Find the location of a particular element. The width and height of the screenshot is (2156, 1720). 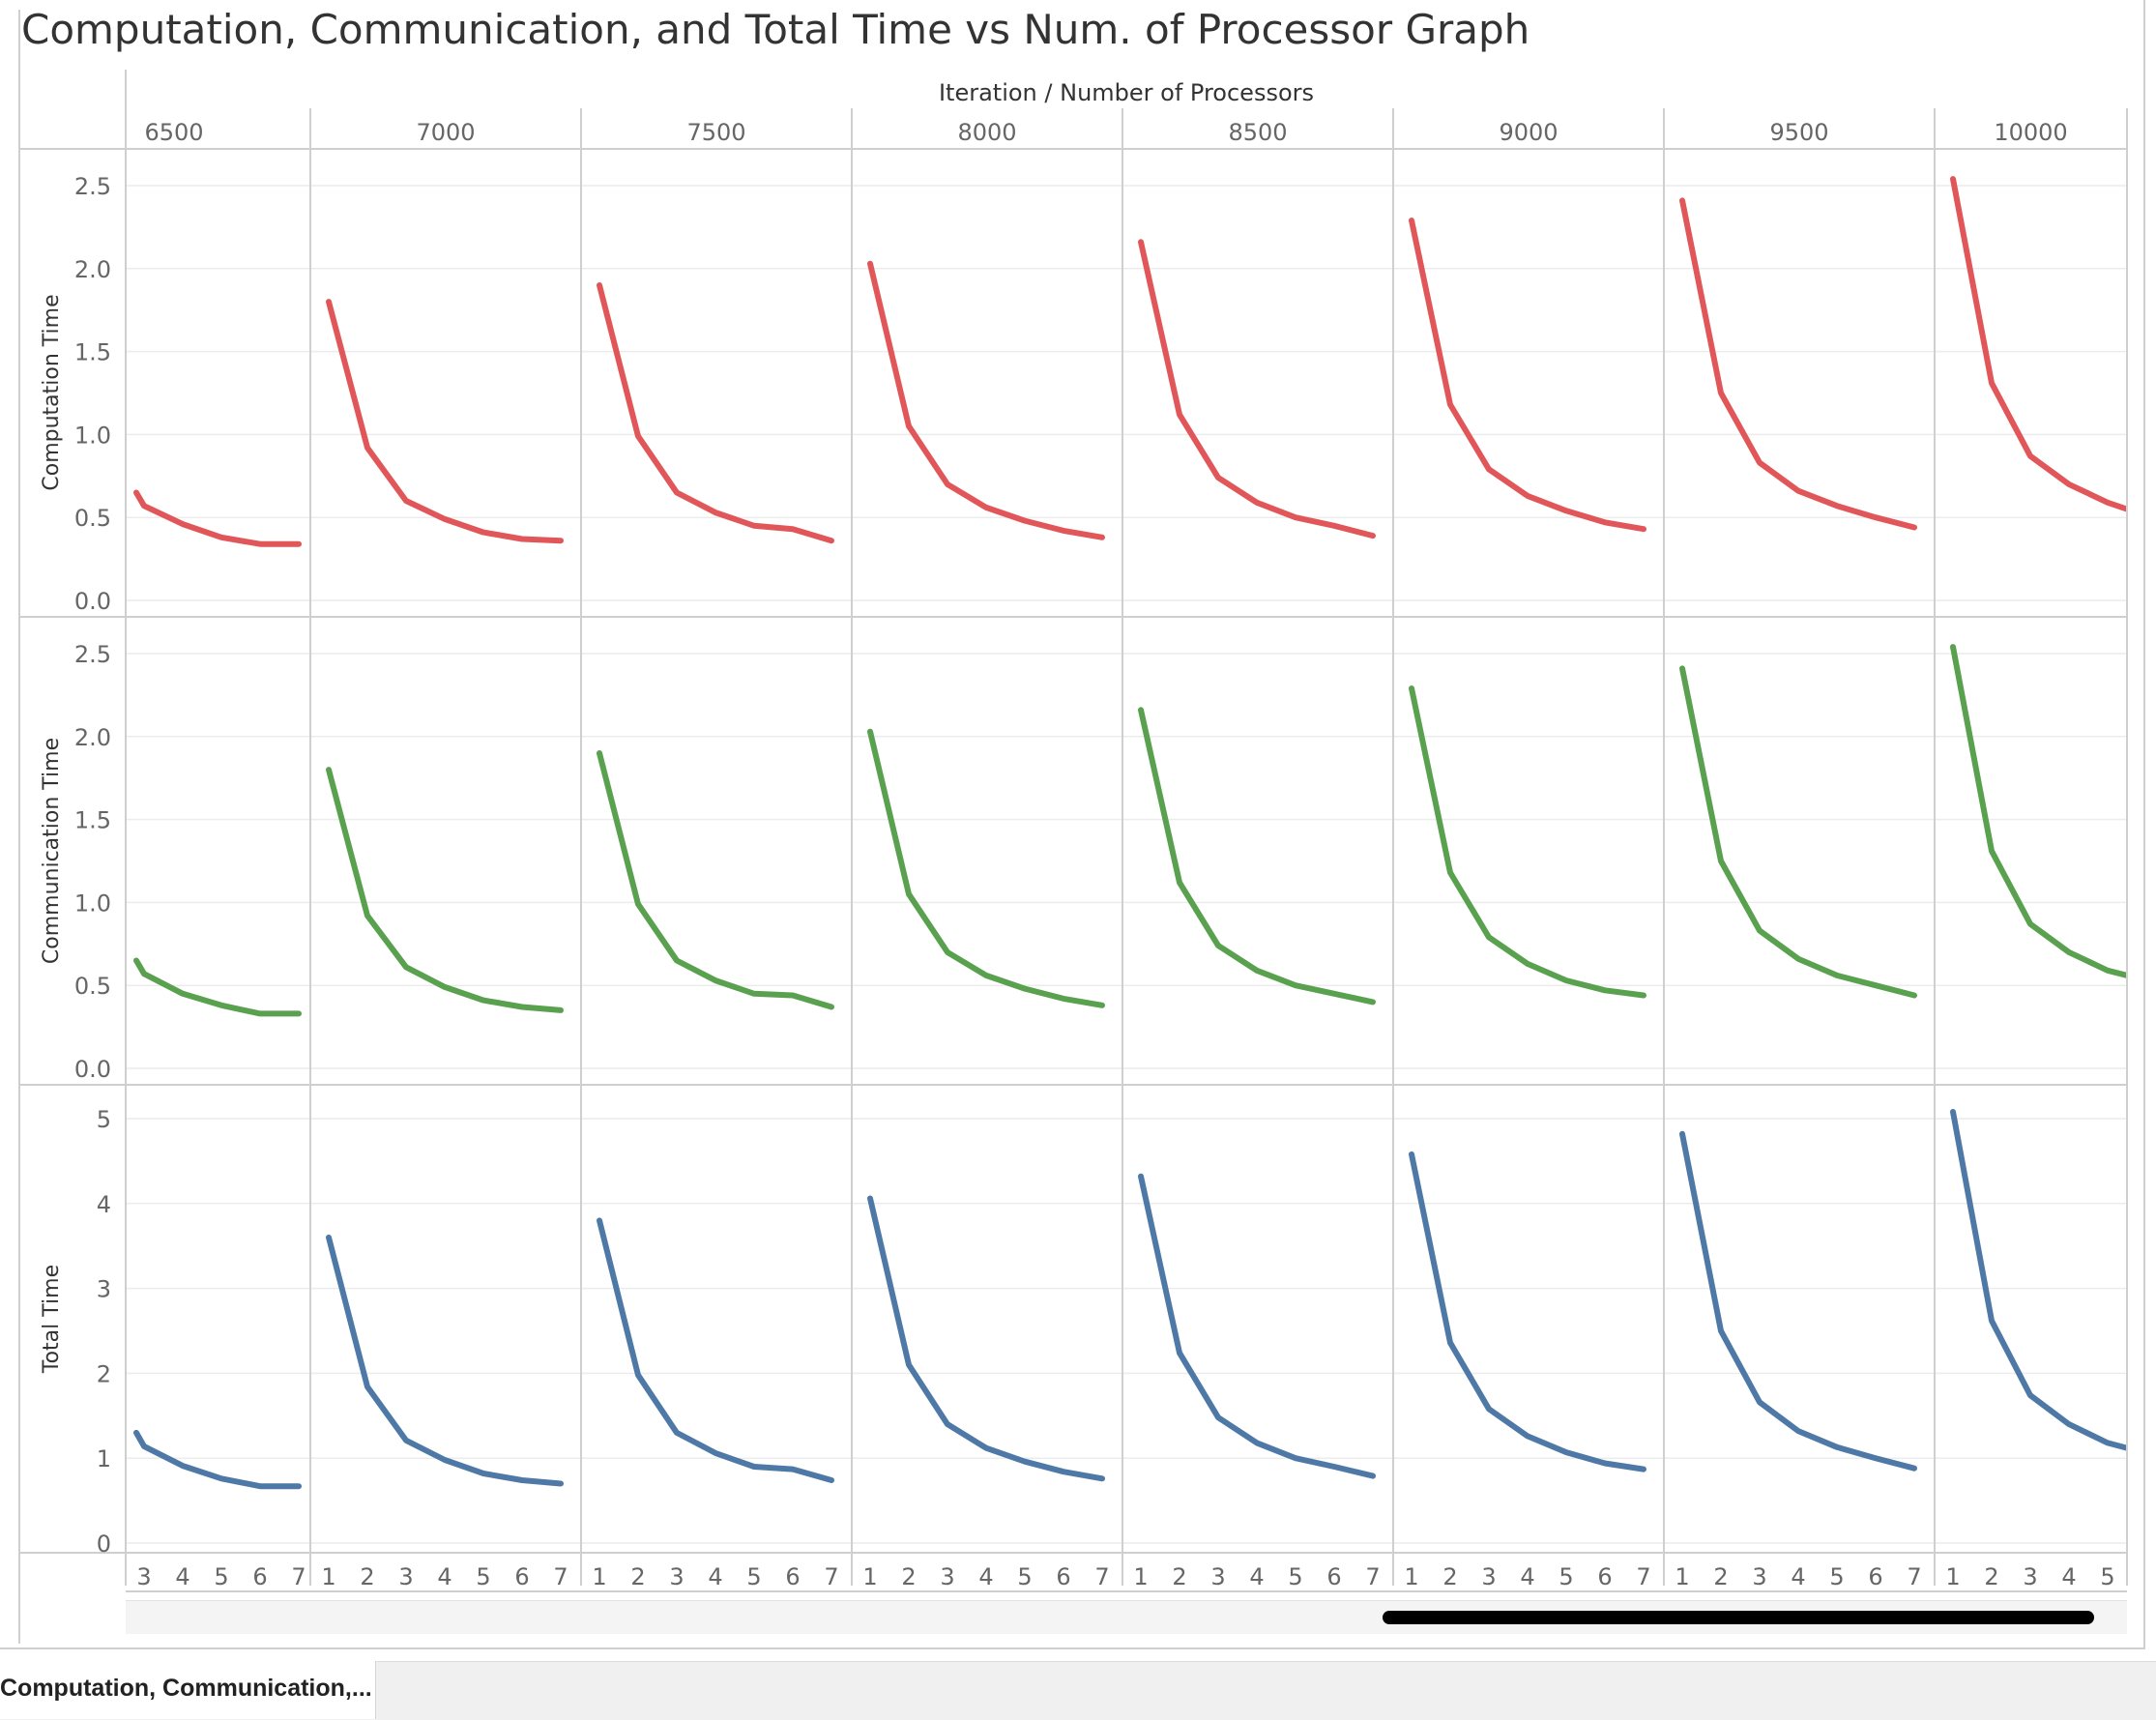

column-label: 10000 is located at coordinates (2030, 132).